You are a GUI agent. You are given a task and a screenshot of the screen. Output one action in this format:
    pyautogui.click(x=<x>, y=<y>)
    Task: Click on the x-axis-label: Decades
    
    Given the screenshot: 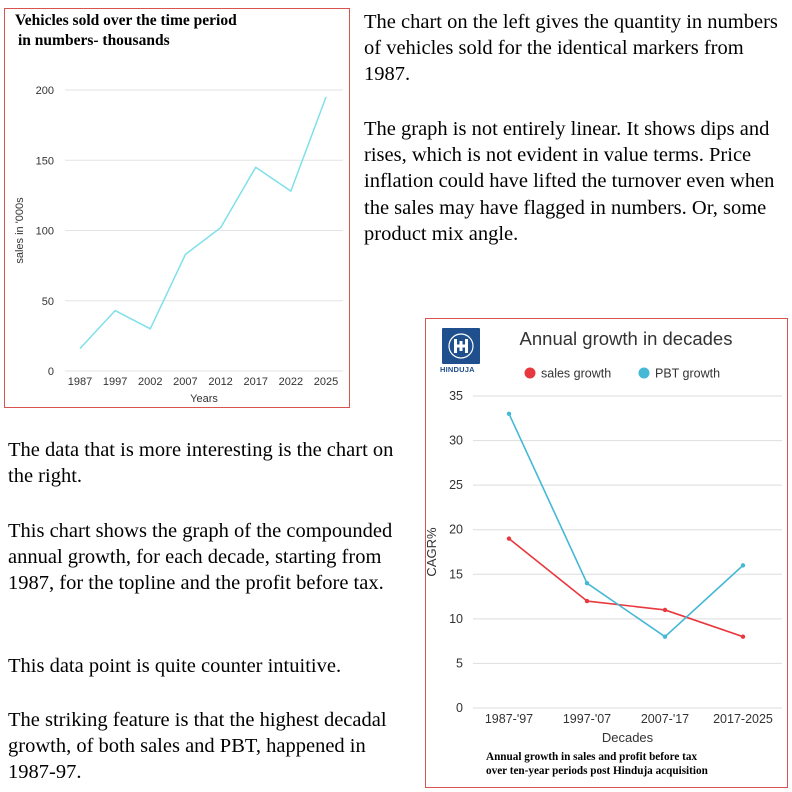 What is the action you would take?
    pyautogui.click(x=628, y=737)
    